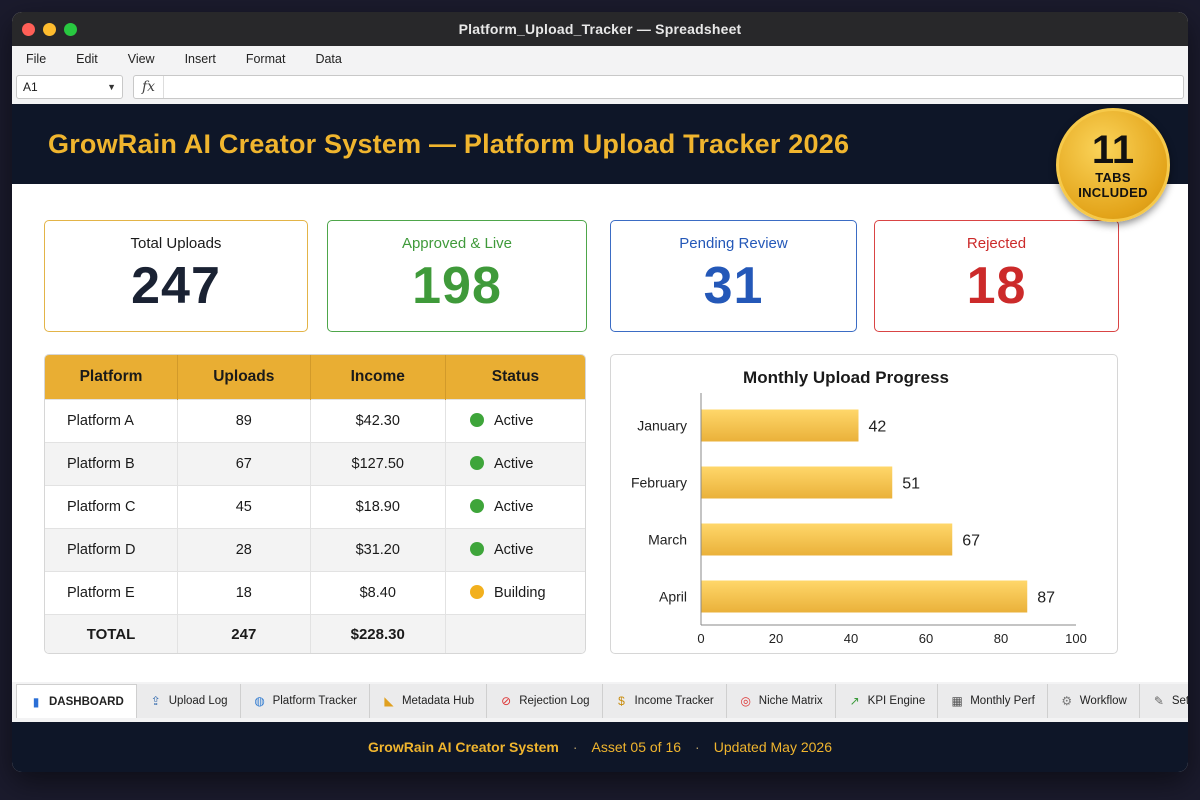  Describe the element at coordinates (1001, 638) in the screenshot. I see `x-tick-label: 80` at that location.